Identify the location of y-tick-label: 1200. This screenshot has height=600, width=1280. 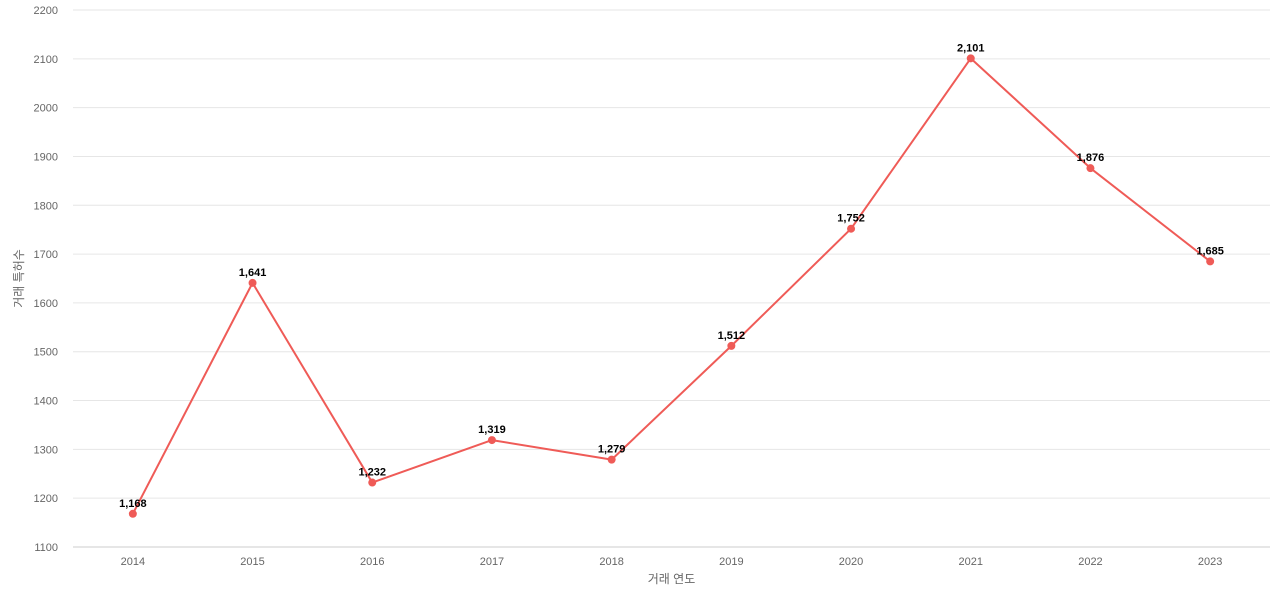
(46, 499).